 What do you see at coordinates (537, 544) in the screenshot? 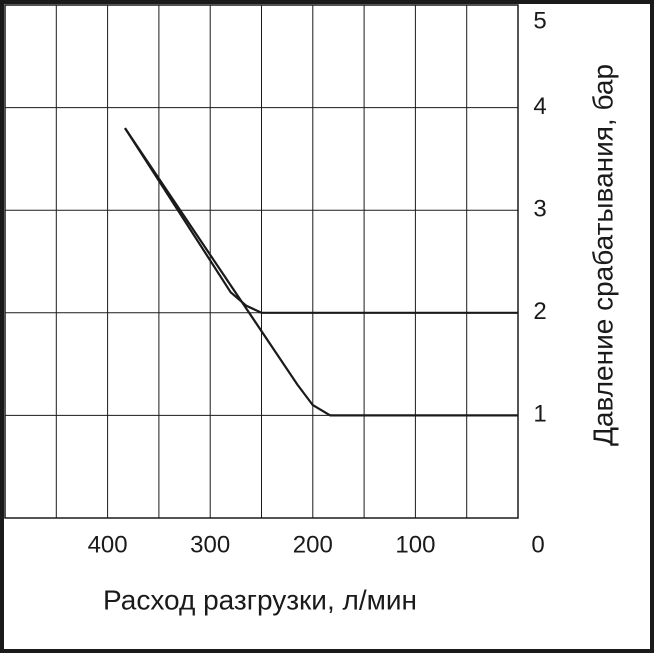
I see `x-tick-label: 0` at bounding box center [537, 544].